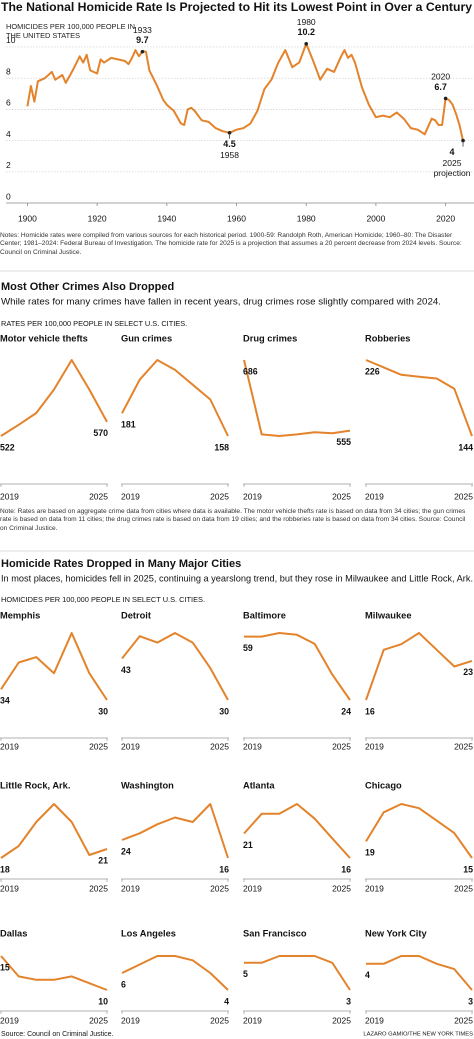 This screenshot has height=1039, width=474. Describe the element at coordinates (148, 933) in the screenshot. I see `panel-title: Los Angeles` at that location.